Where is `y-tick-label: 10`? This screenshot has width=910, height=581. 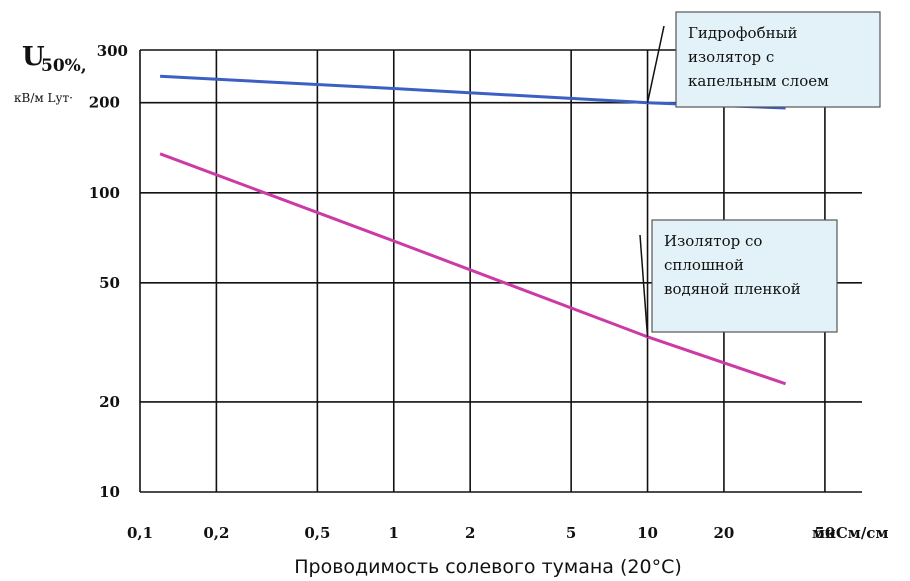
y-tick-label: 10 is located at coordinates (109, 492).